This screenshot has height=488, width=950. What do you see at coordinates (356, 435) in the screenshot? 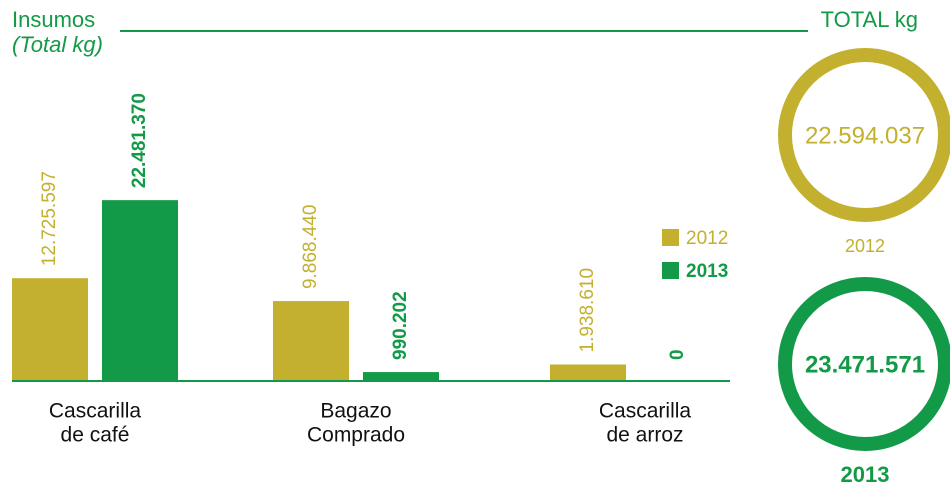
I see `x-tick-label: Comprado` at bounding box center [356, 435].